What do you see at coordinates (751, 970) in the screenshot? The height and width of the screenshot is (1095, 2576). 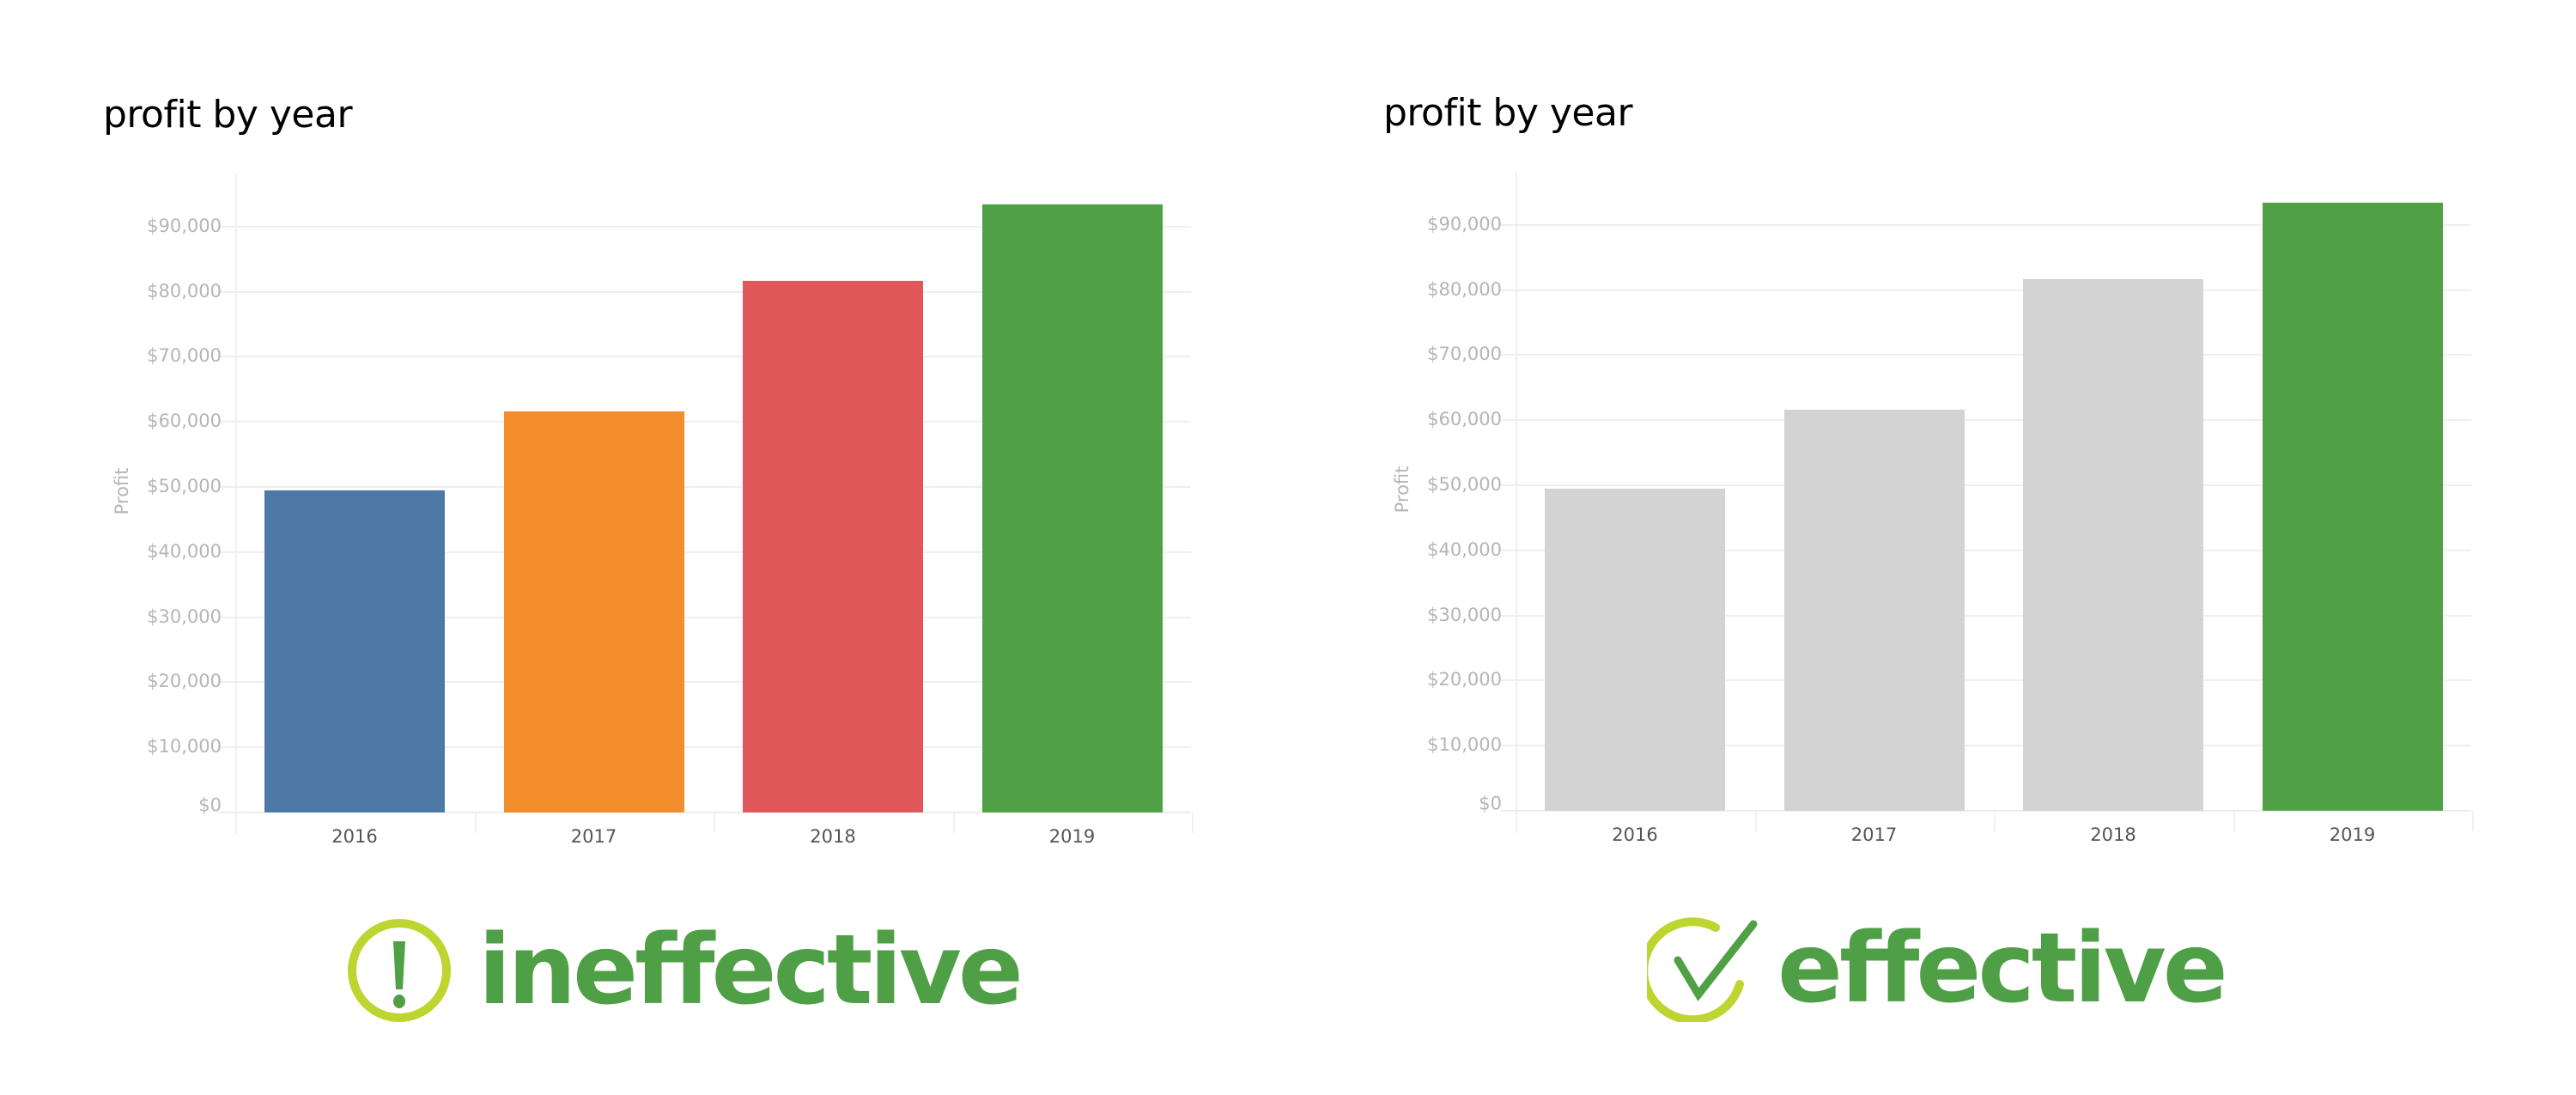 I see `verdict-label: ineffective` at bounding box center [751, 970].